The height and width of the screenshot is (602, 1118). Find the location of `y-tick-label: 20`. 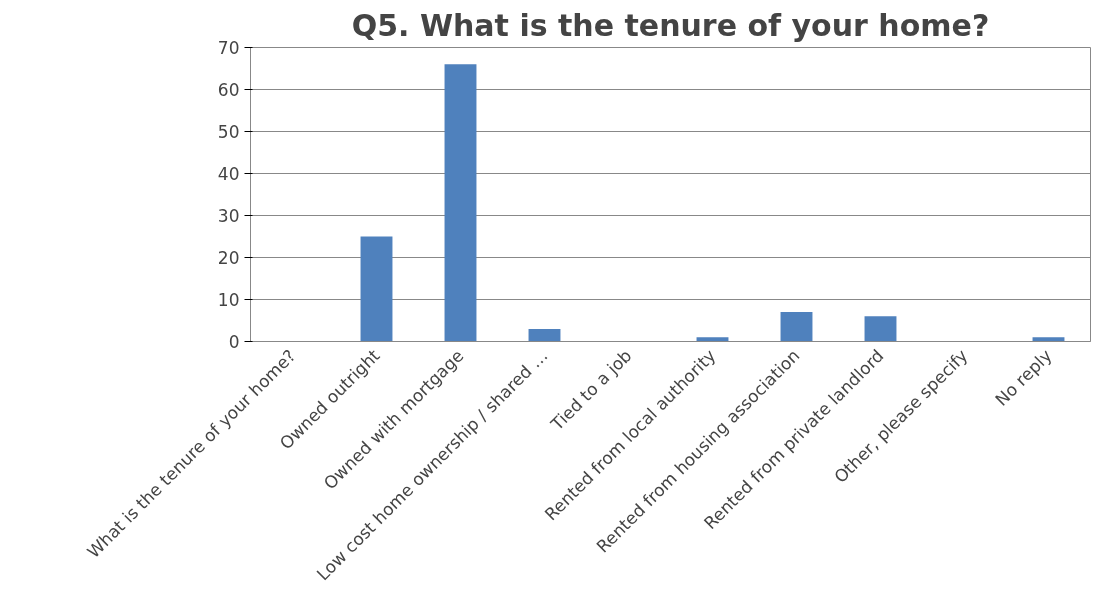

y-tick-label: 20 is located at coordinates (228, 258).